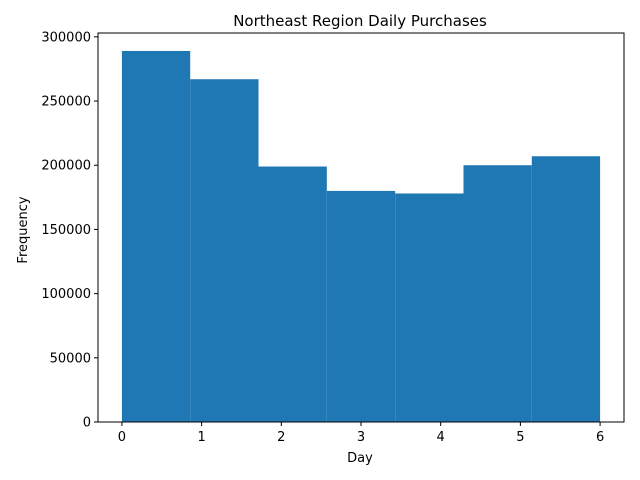  I want to click on x-tick-label: 3, so click(361, 437).